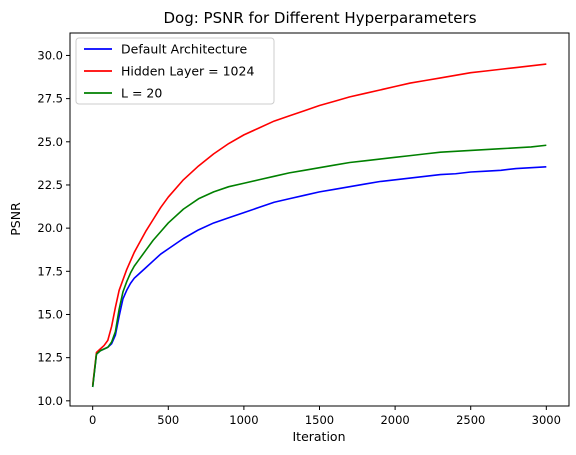 This screenshot has width=576, height=455. What do you see at coordinates (394, 420) in the screenshot?
I see `x-tick-label: 2000` at bounding box center [394, 420].